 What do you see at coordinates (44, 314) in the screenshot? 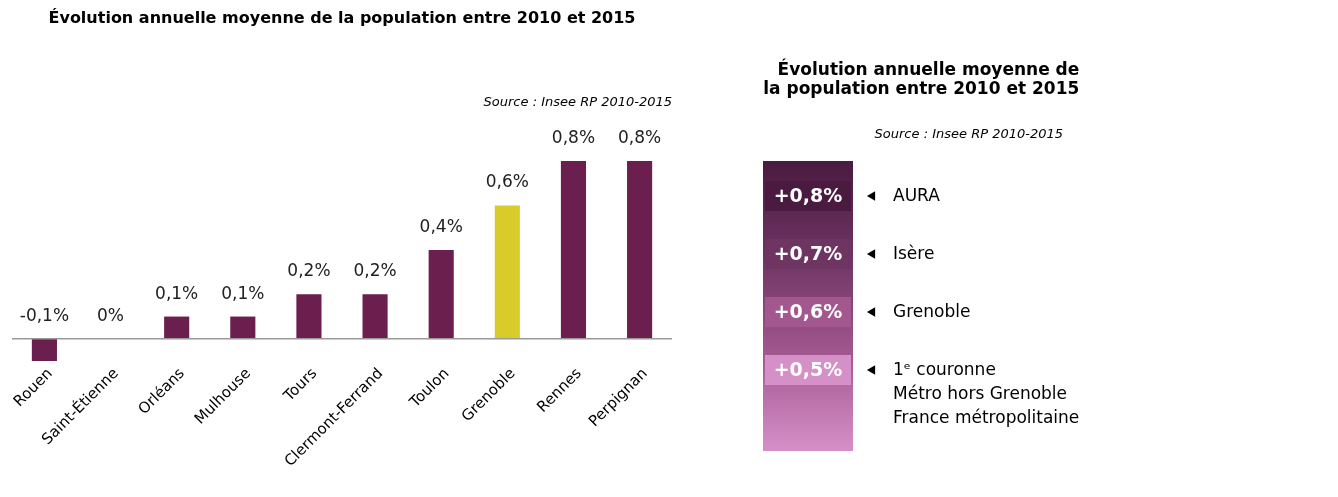
I see `data-label: -0,1%` at bounding box center [44, 314].